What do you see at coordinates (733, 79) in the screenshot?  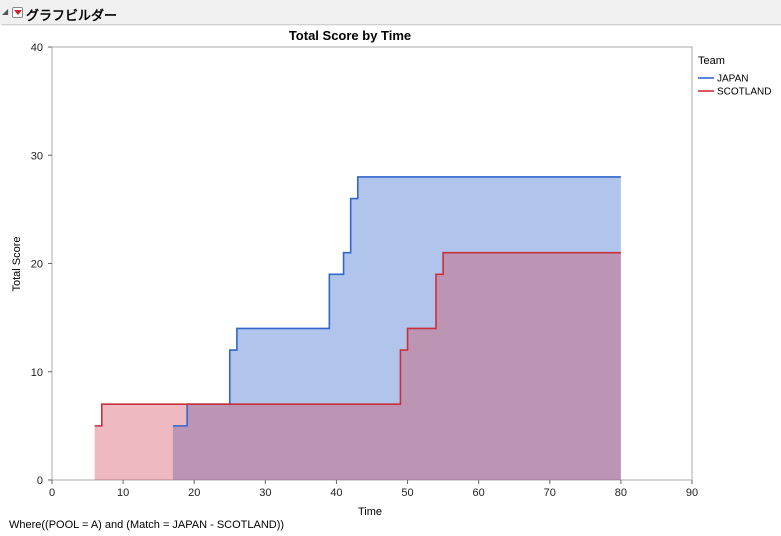 I see `legend-label-japan: JAPAN` at bounding box center [733, 79].